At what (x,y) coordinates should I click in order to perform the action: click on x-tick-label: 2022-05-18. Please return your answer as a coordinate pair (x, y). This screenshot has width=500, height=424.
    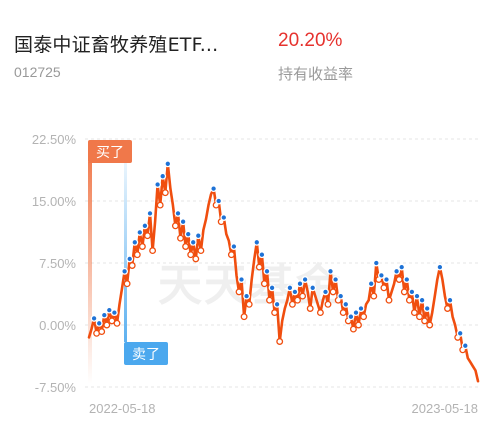
    Looking at the image, I should click on (122, 408).